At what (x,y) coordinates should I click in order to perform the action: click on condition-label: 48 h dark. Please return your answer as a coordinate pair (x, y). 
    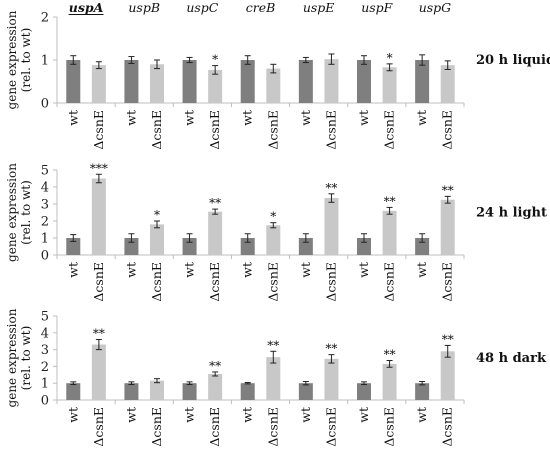
    Looking at the image, I should click on (511, 358).